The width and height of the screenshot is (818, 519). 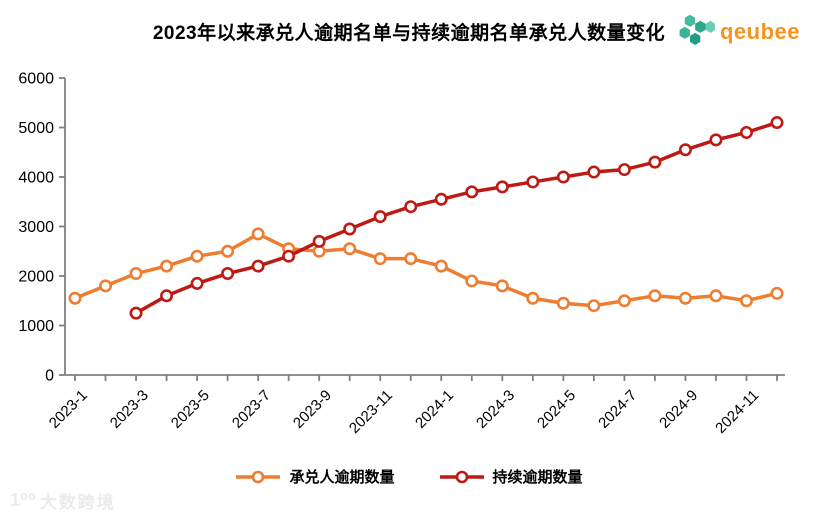 What do you see at coordinates (678, 409) in the screenshot?
I see `svg-text: 2024-9` at bounding box center [678, 409].